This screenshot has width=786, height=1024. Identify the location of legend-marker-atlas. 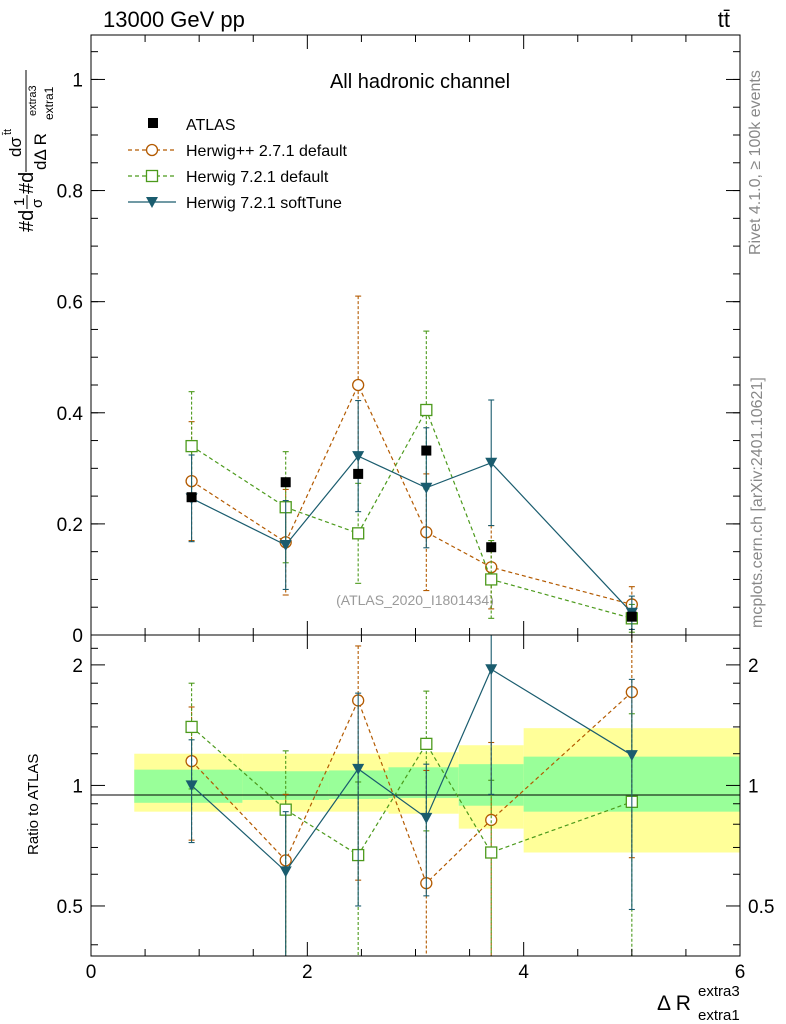
(153, 123).